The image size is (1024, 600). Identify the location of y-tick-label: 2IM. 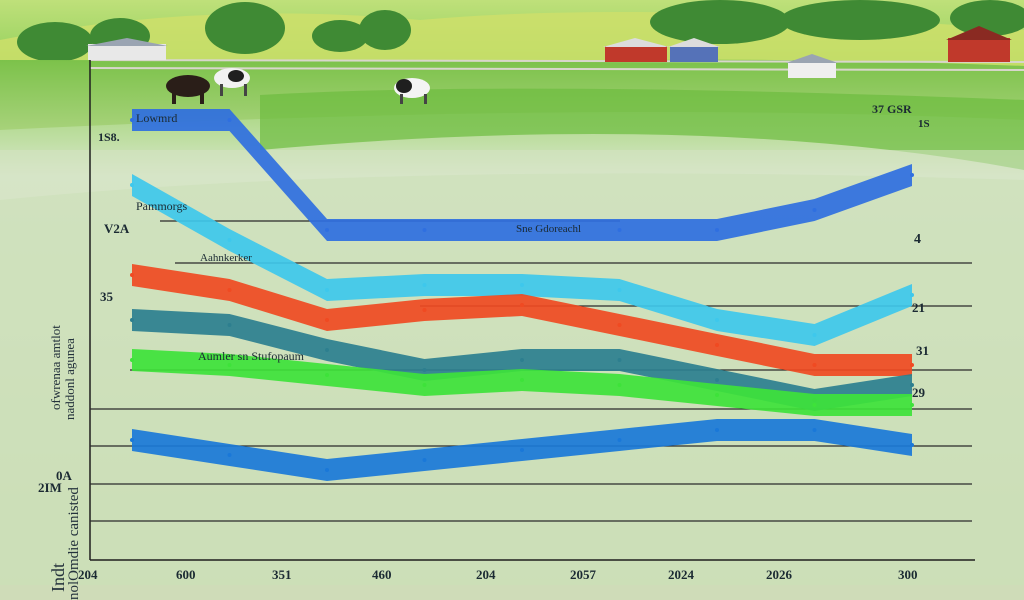
(50, 487).